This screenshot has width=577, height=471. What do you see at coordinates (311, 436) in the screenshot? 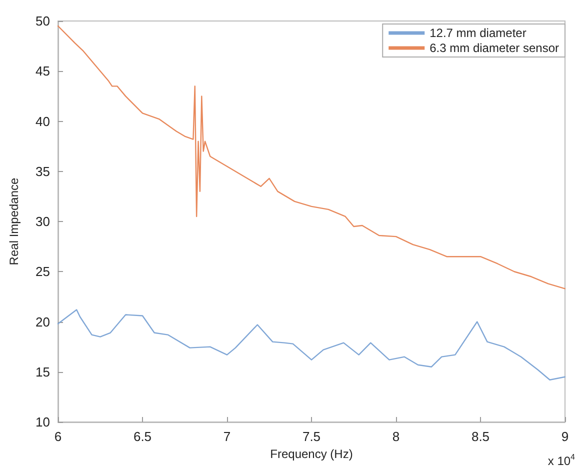
I see `x-tick-label: 7.5` at bounding box center [311, 436].